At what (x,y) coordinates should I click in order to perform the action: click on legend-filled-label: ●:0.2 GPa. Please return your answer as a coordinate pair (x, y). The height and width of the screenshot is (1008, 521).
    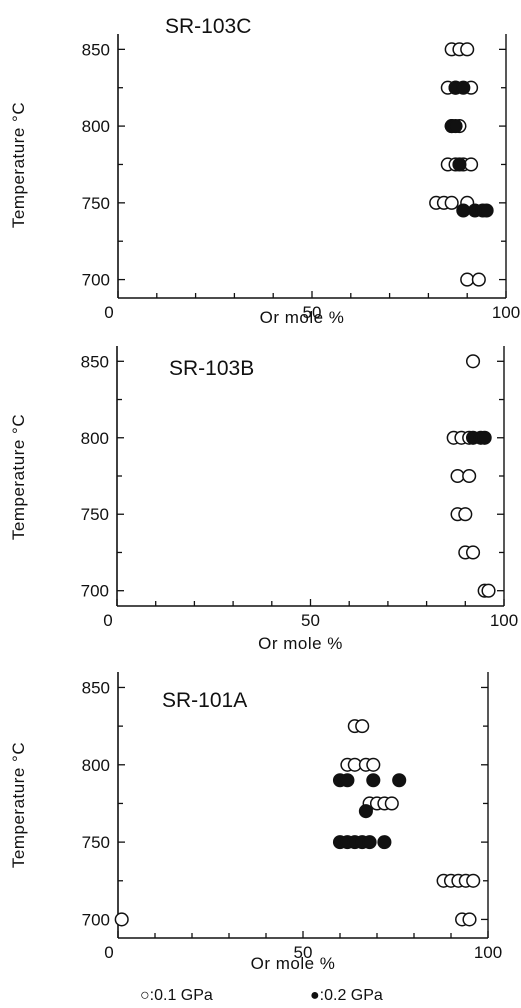
    Looking at the image, I should click on (346, 995).